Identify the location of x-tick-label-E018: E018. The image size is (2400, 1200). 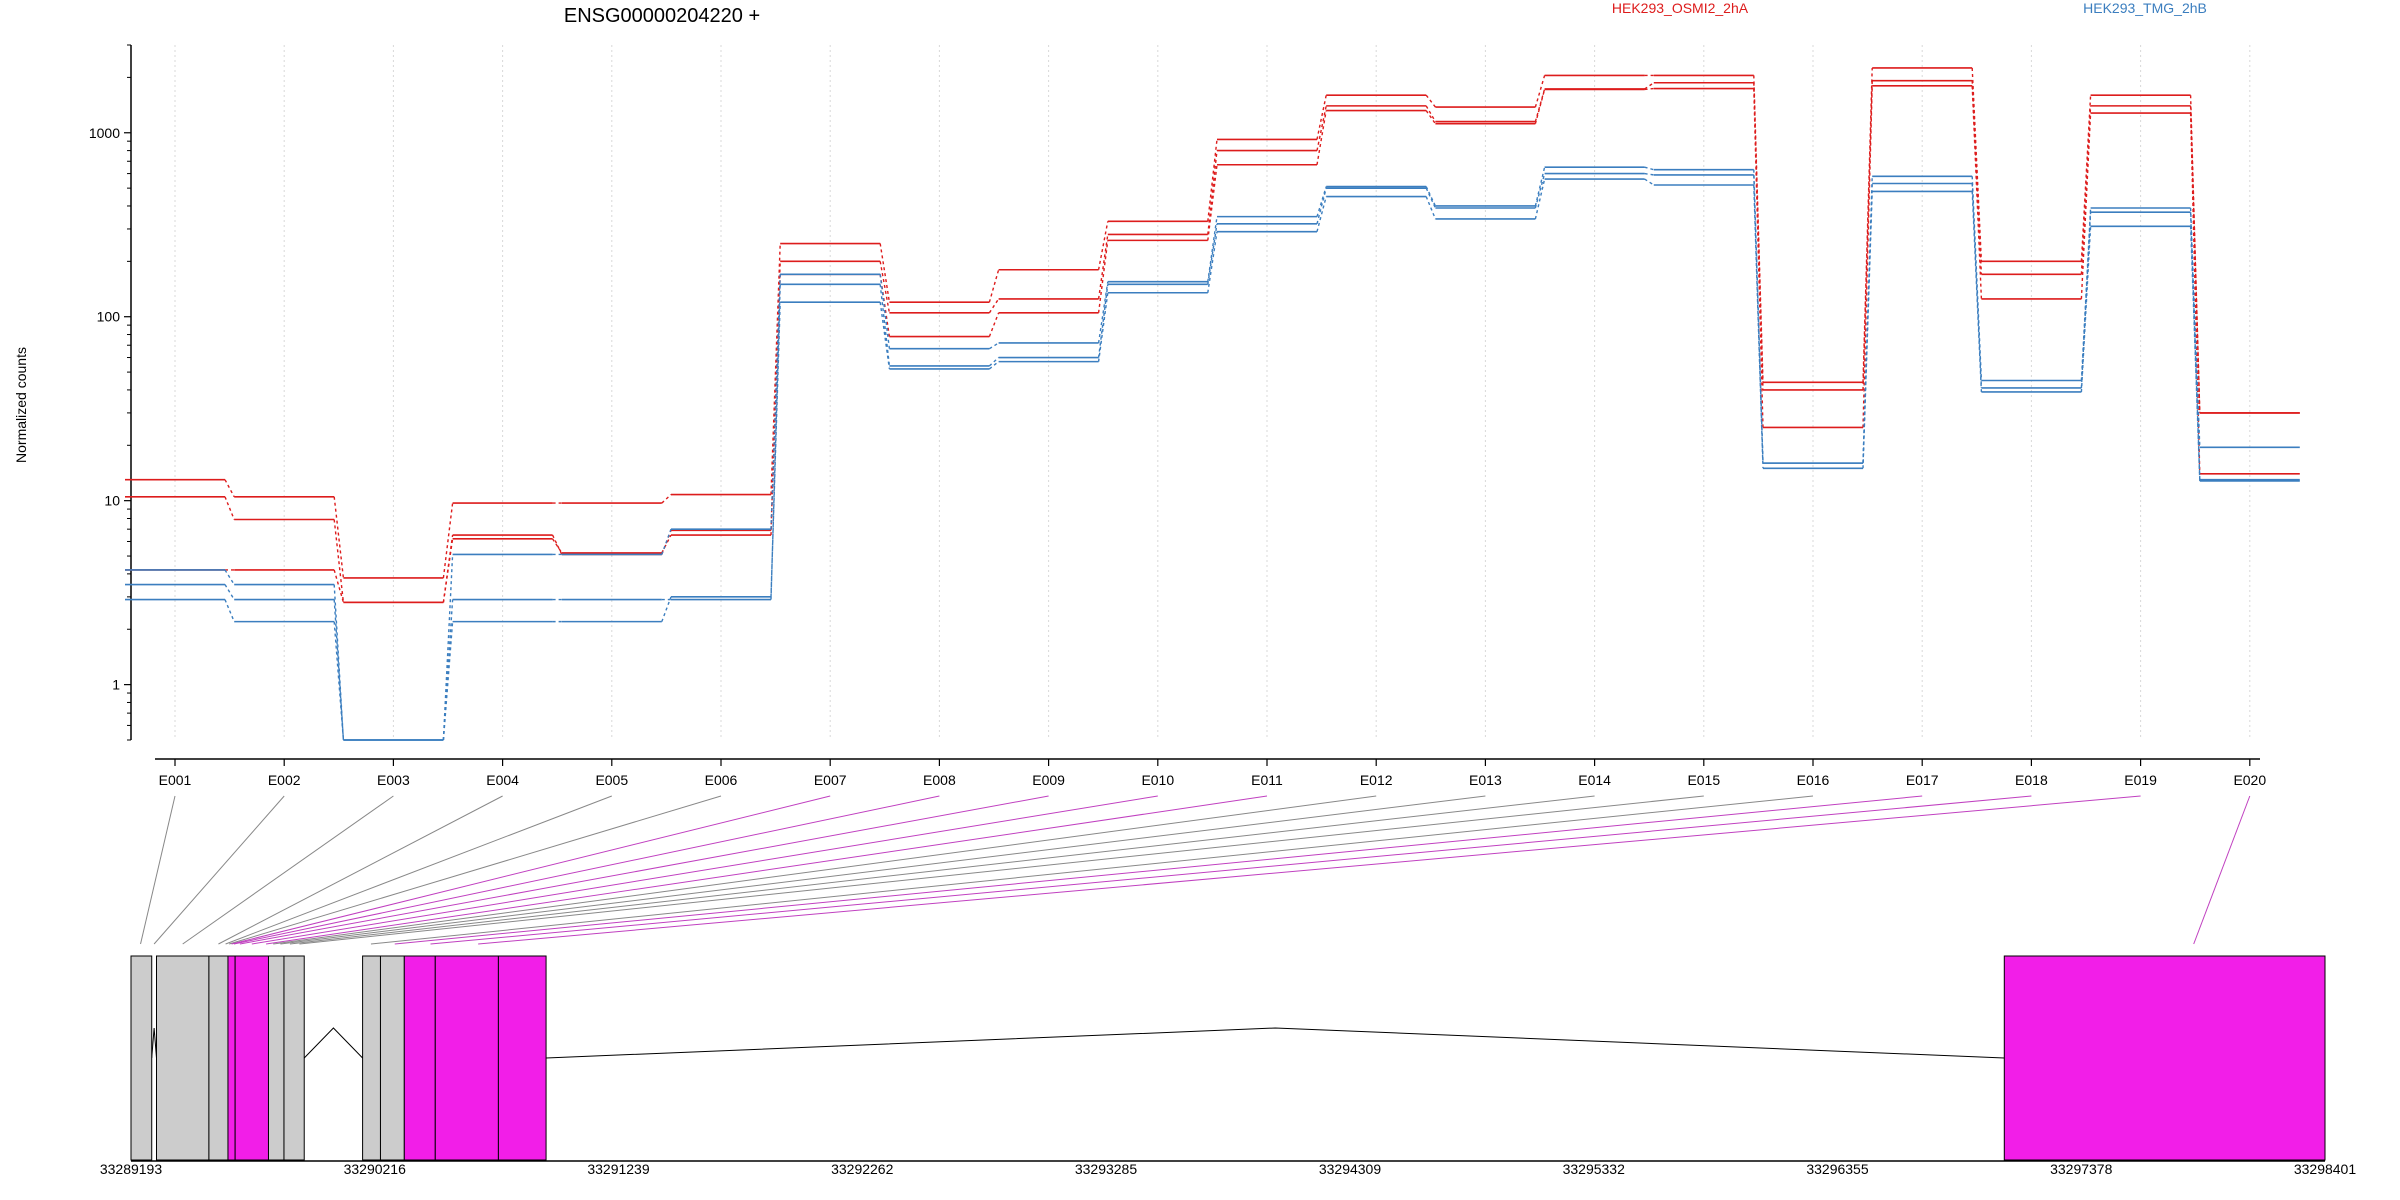
(2031, 780).